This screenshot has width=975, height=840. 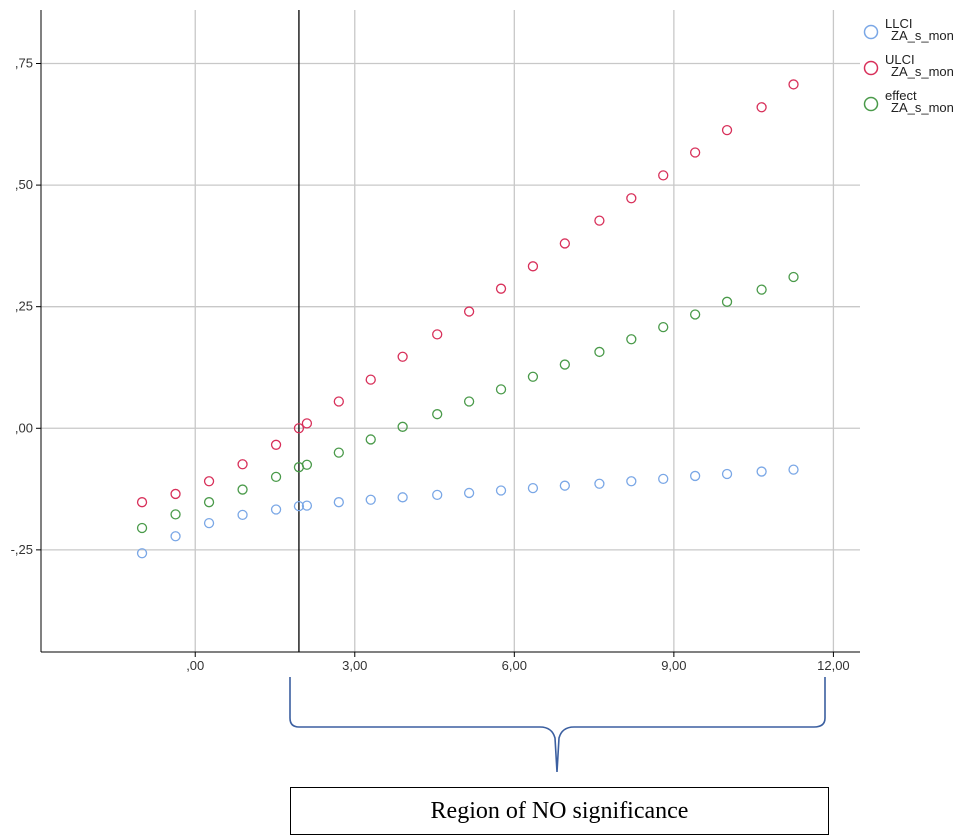 I want to click on x-tick-label: 9,00, so click(x=673, y=665).